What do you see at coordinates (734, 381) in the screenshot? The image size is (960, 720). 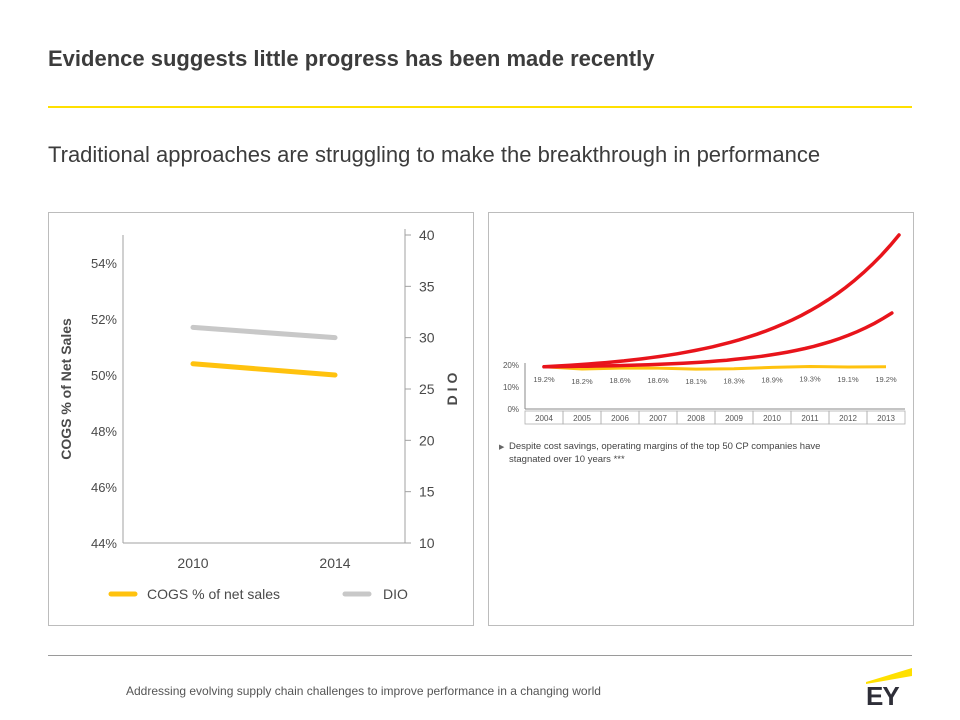 I see `data-label: 18.3%` at bounding box center [734, 381].